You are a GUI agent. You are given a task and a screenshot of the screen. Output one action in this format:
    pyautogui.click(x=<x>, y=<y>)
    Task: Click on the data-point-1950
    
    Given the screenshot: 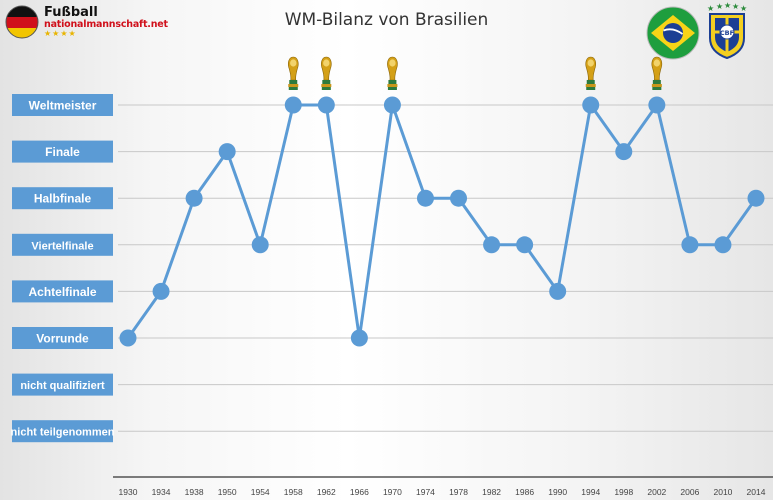 What is the action you would take?
    pyautogui.click(x=227, y=152)
    